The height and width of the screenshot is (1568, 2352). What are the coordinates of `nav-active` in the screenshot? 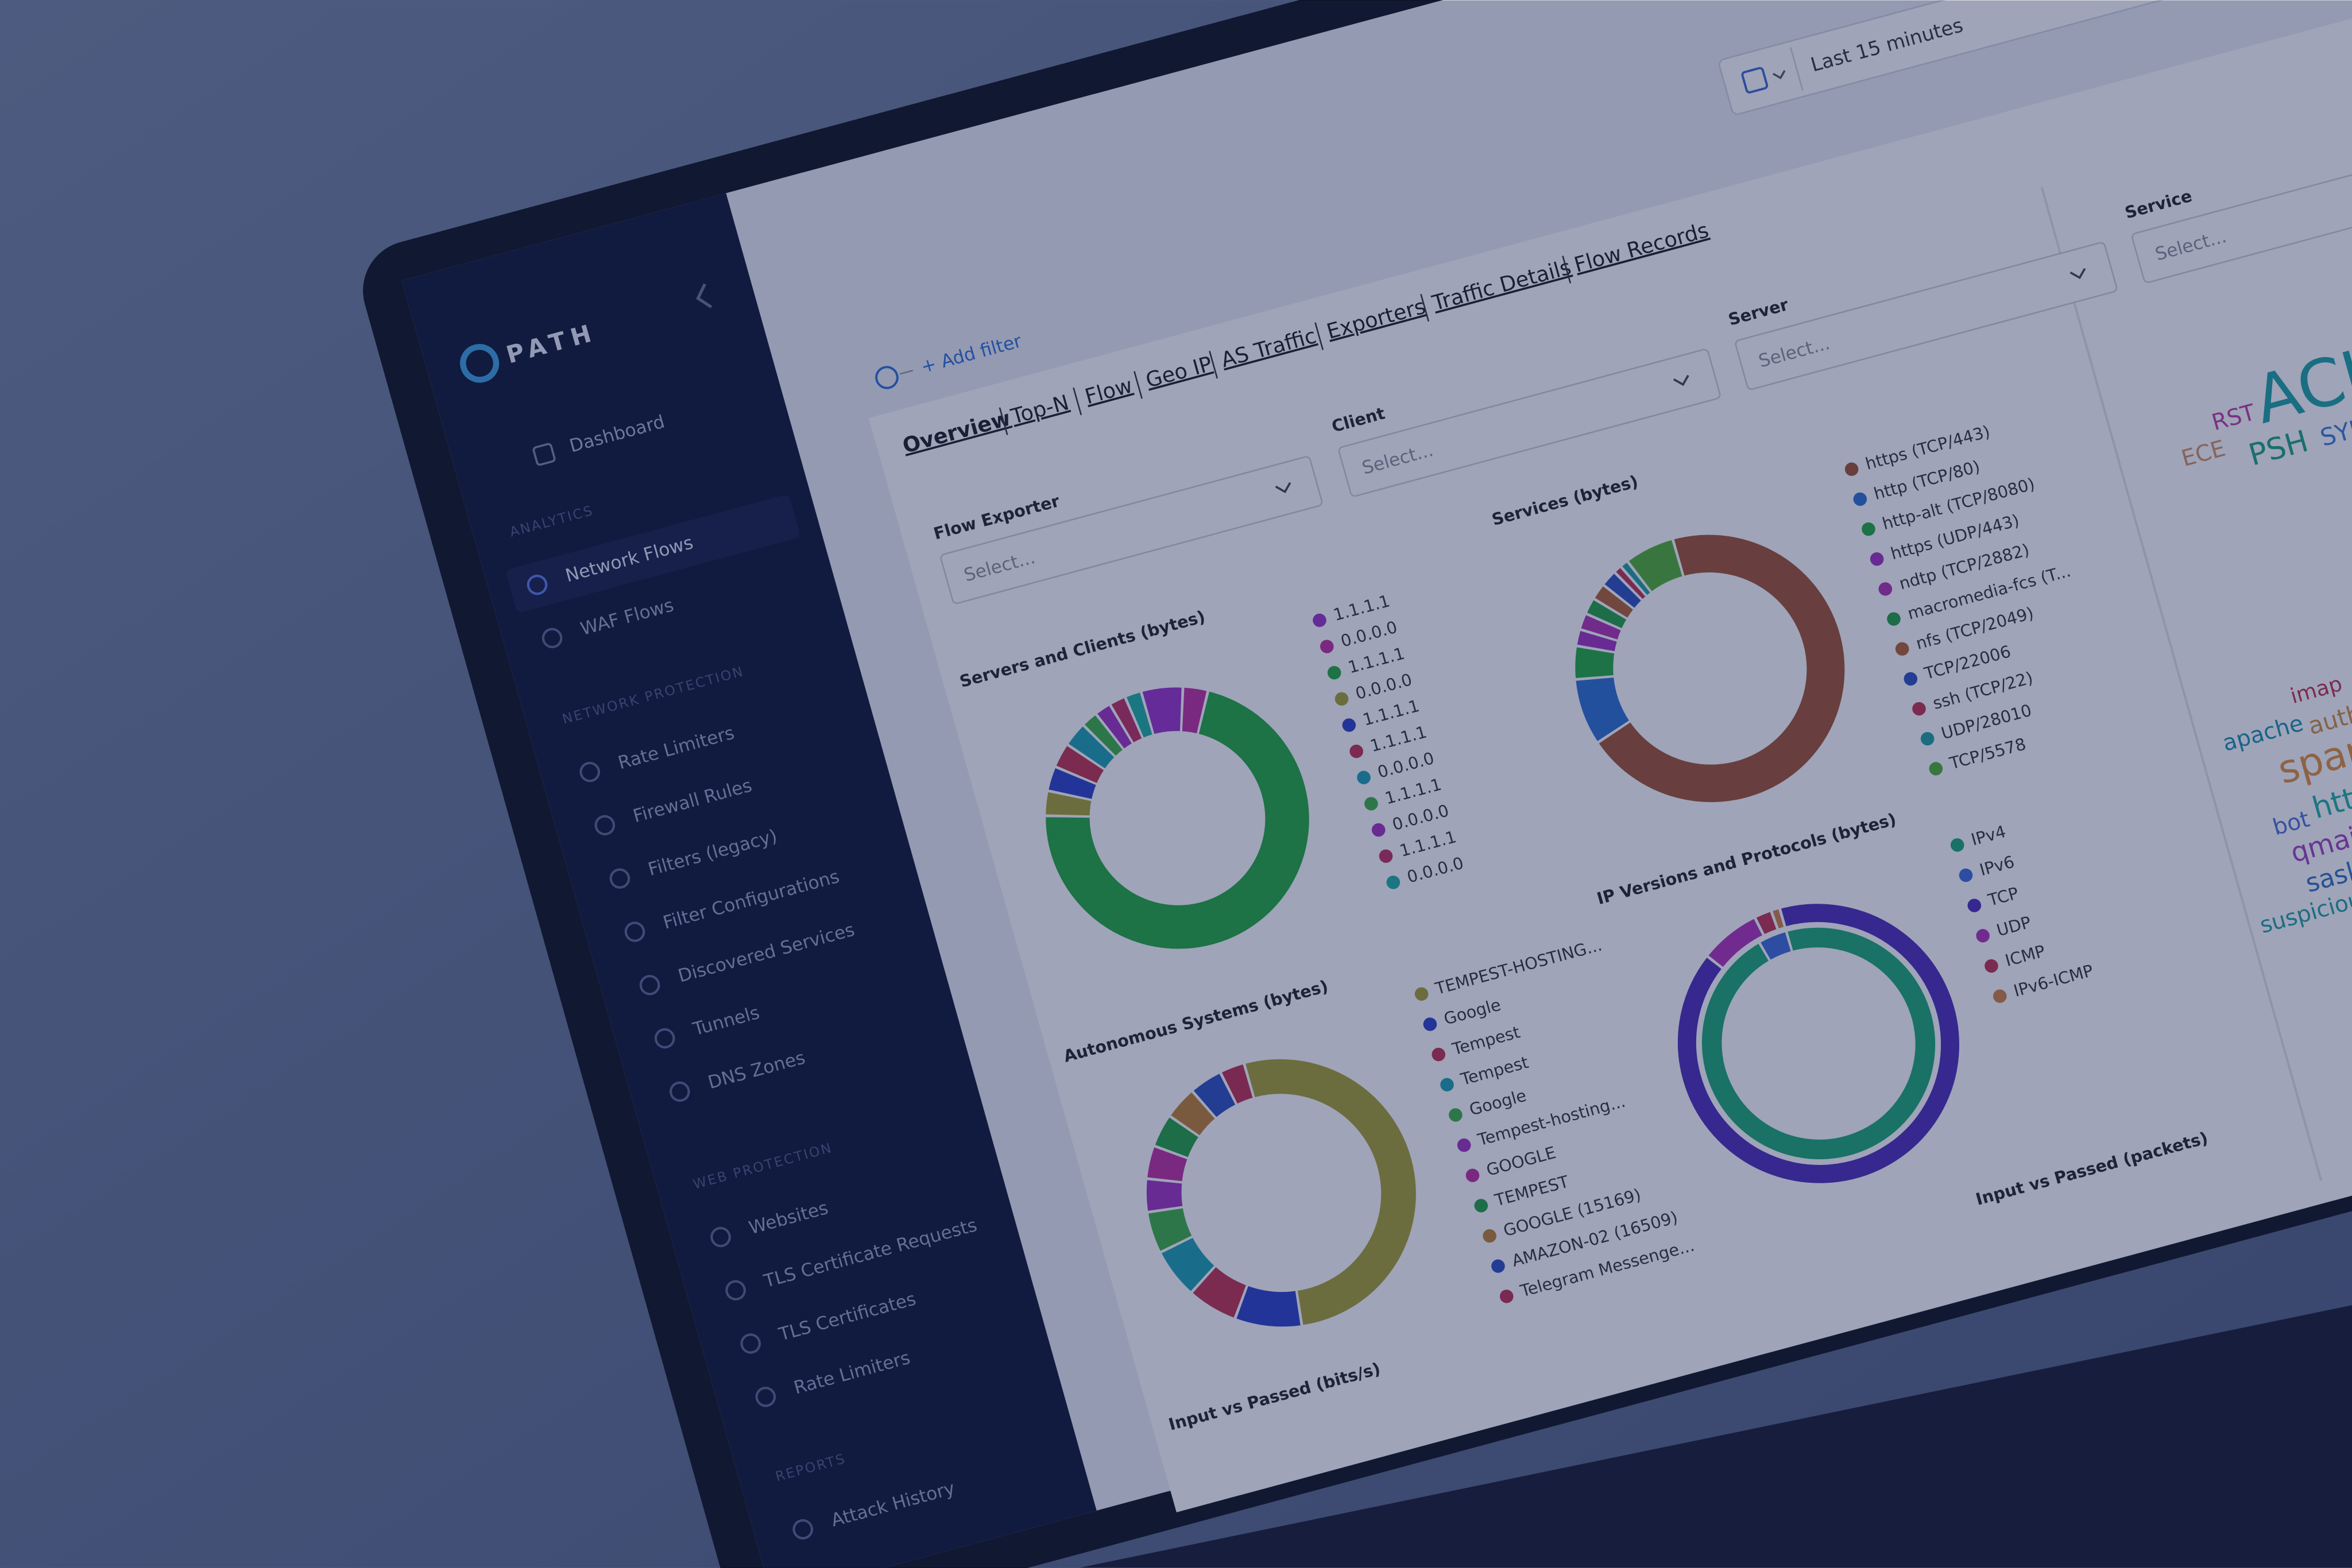 It's located at (653, 554).